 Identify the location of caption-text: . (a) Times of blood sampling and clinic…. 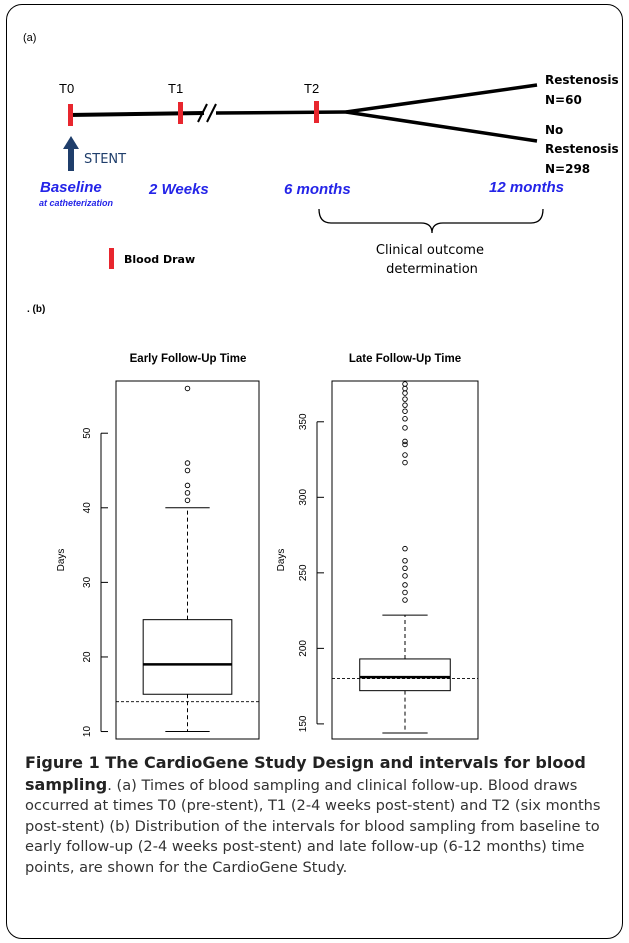
(313, 826).